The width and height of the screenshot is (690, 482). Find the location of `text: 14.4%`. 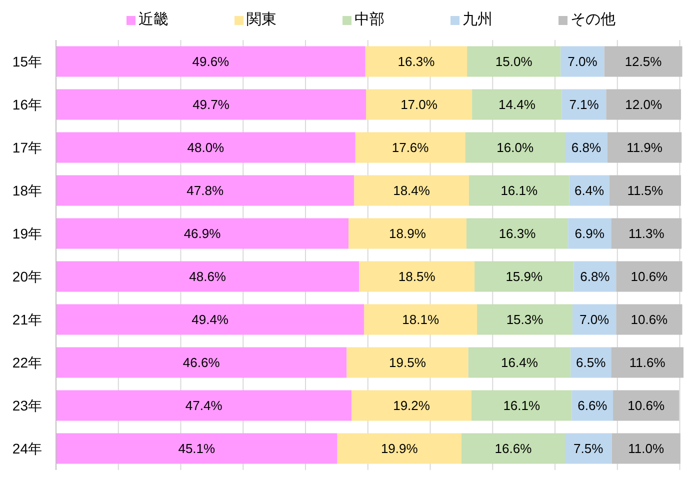

text: 14.4% is located at coordinates (517, 104).